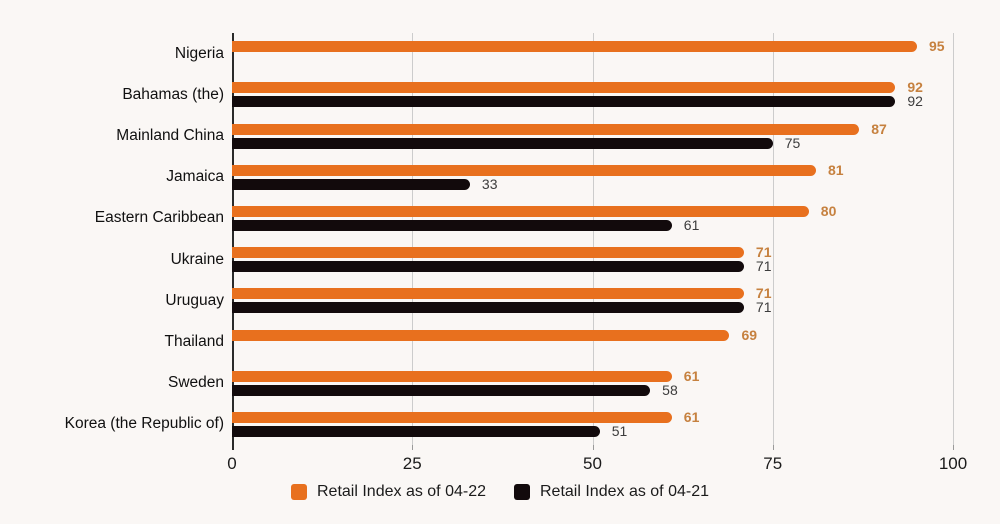 This screenshot has height=524, width=1000. I want to click on legend-item-series-1: Retail Index as of 04-22, so click(388, 492).